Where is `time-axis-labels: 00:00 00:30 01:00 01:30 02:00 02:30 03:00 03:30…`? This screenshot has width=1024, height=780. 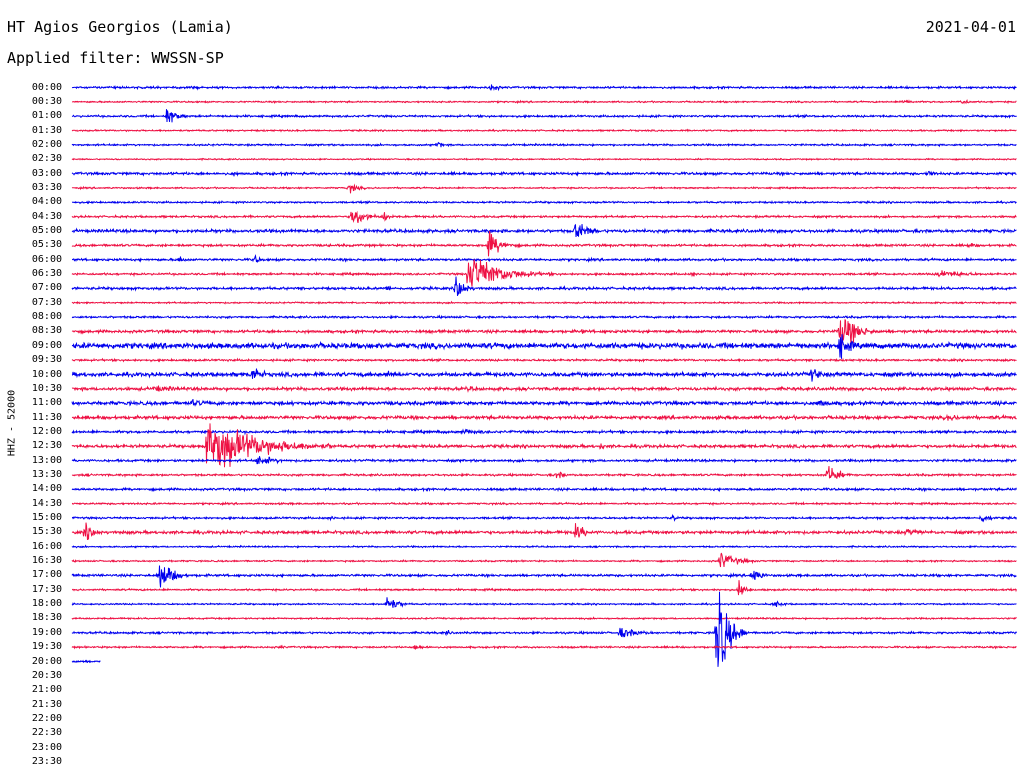 time-axis-labels: 00:00 00:30 01:00 01:30 02:00 02:30 03:00 03:30… is located at coordinates (34, 390).